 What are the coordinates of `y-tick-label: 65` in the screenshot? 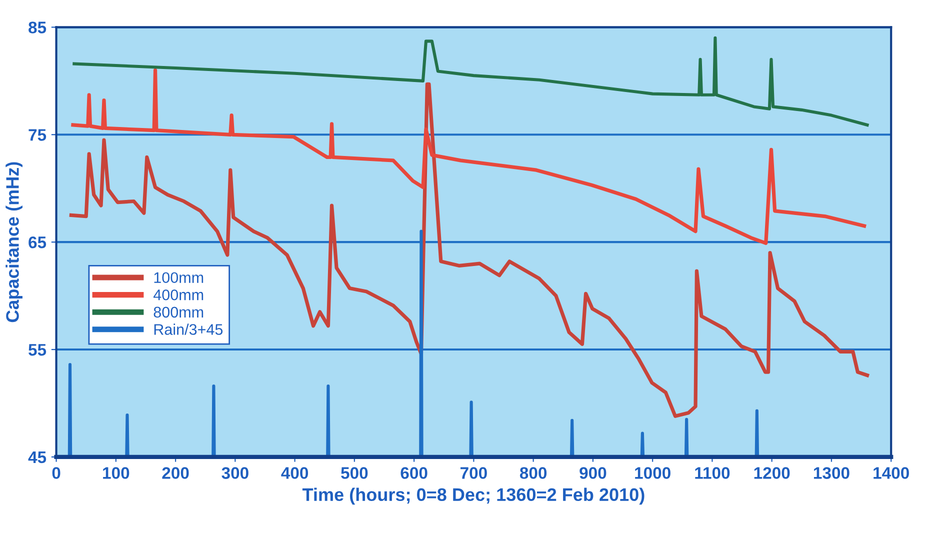 It's located at (37, 242).